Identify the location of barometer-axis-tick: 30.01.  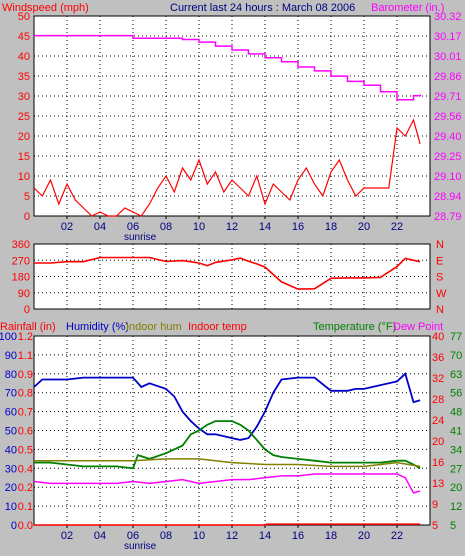
(448, 57).